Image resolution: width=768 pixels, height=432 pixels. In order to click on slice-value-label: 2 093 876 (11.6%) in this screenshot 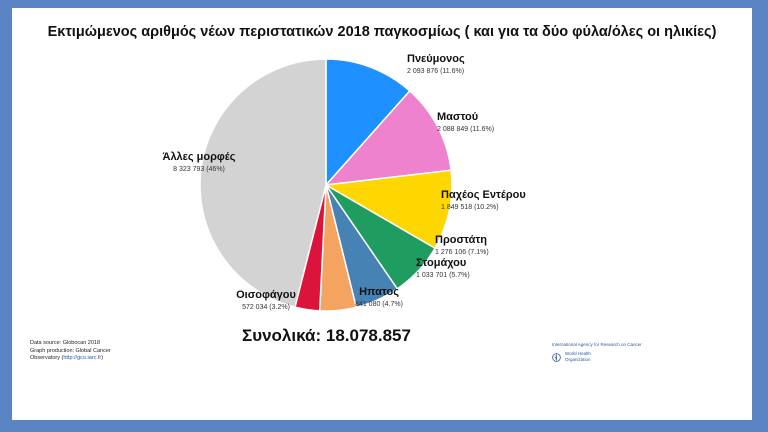, I will do `click(435, 71)`.